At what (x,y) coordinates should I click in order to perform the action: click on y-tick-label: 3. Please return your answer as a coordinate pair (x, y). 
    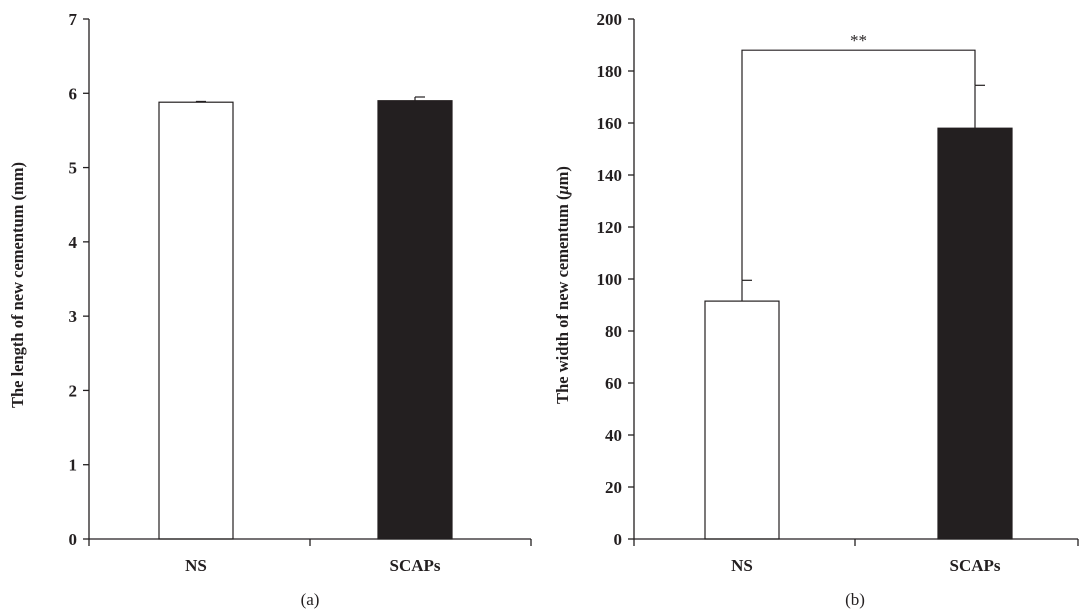
    Looking at the image, I should click on (73, 316).